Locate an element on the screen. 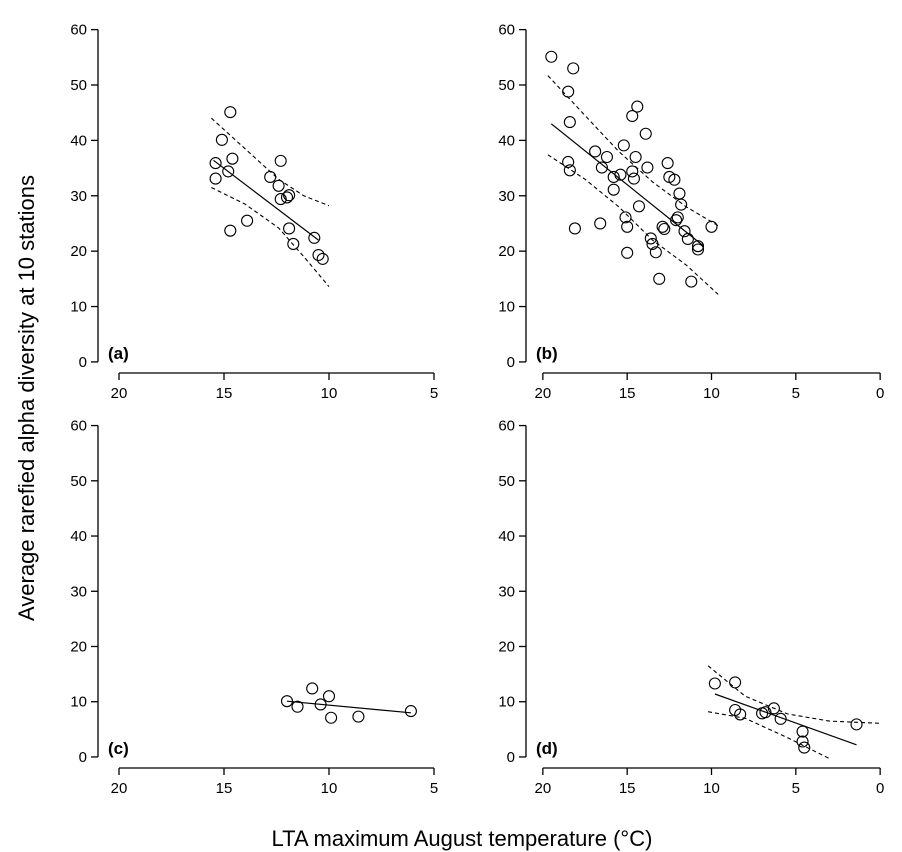 The width and height of the screenshot is (902, 852). x-axis-title: LTA maximum August temperature (°C) is located at coordinates (462, 838).